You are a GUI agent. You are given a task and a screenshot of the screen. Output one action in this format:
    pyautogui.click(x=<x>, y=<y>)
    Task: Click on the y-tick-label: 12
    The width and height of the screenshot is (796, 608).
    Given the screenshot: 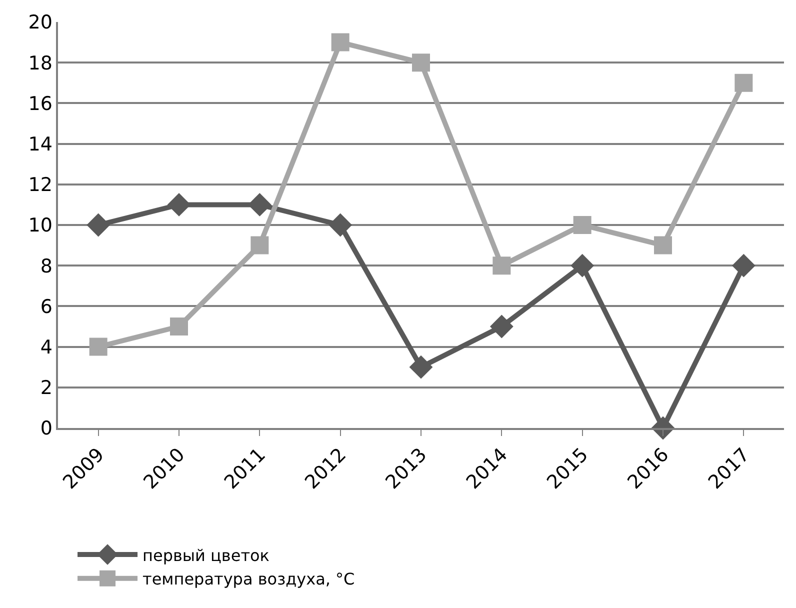 What is the action you would take?
    pyautogui.click(x=40, y=185)
    